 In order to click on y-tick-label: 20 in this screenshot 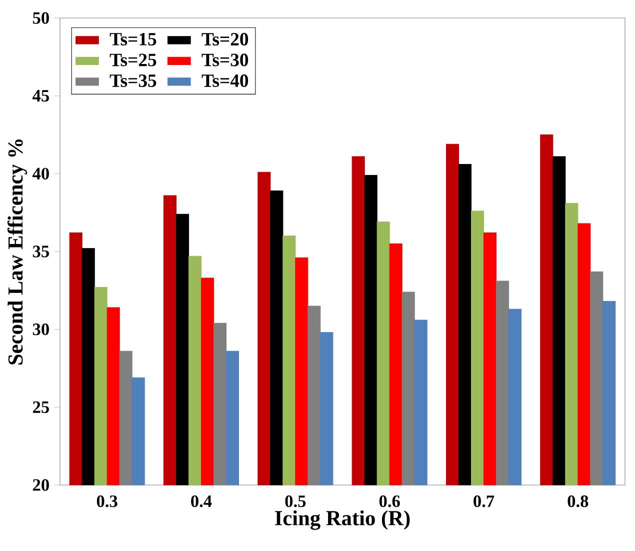, I will do `click(41, 485)`.